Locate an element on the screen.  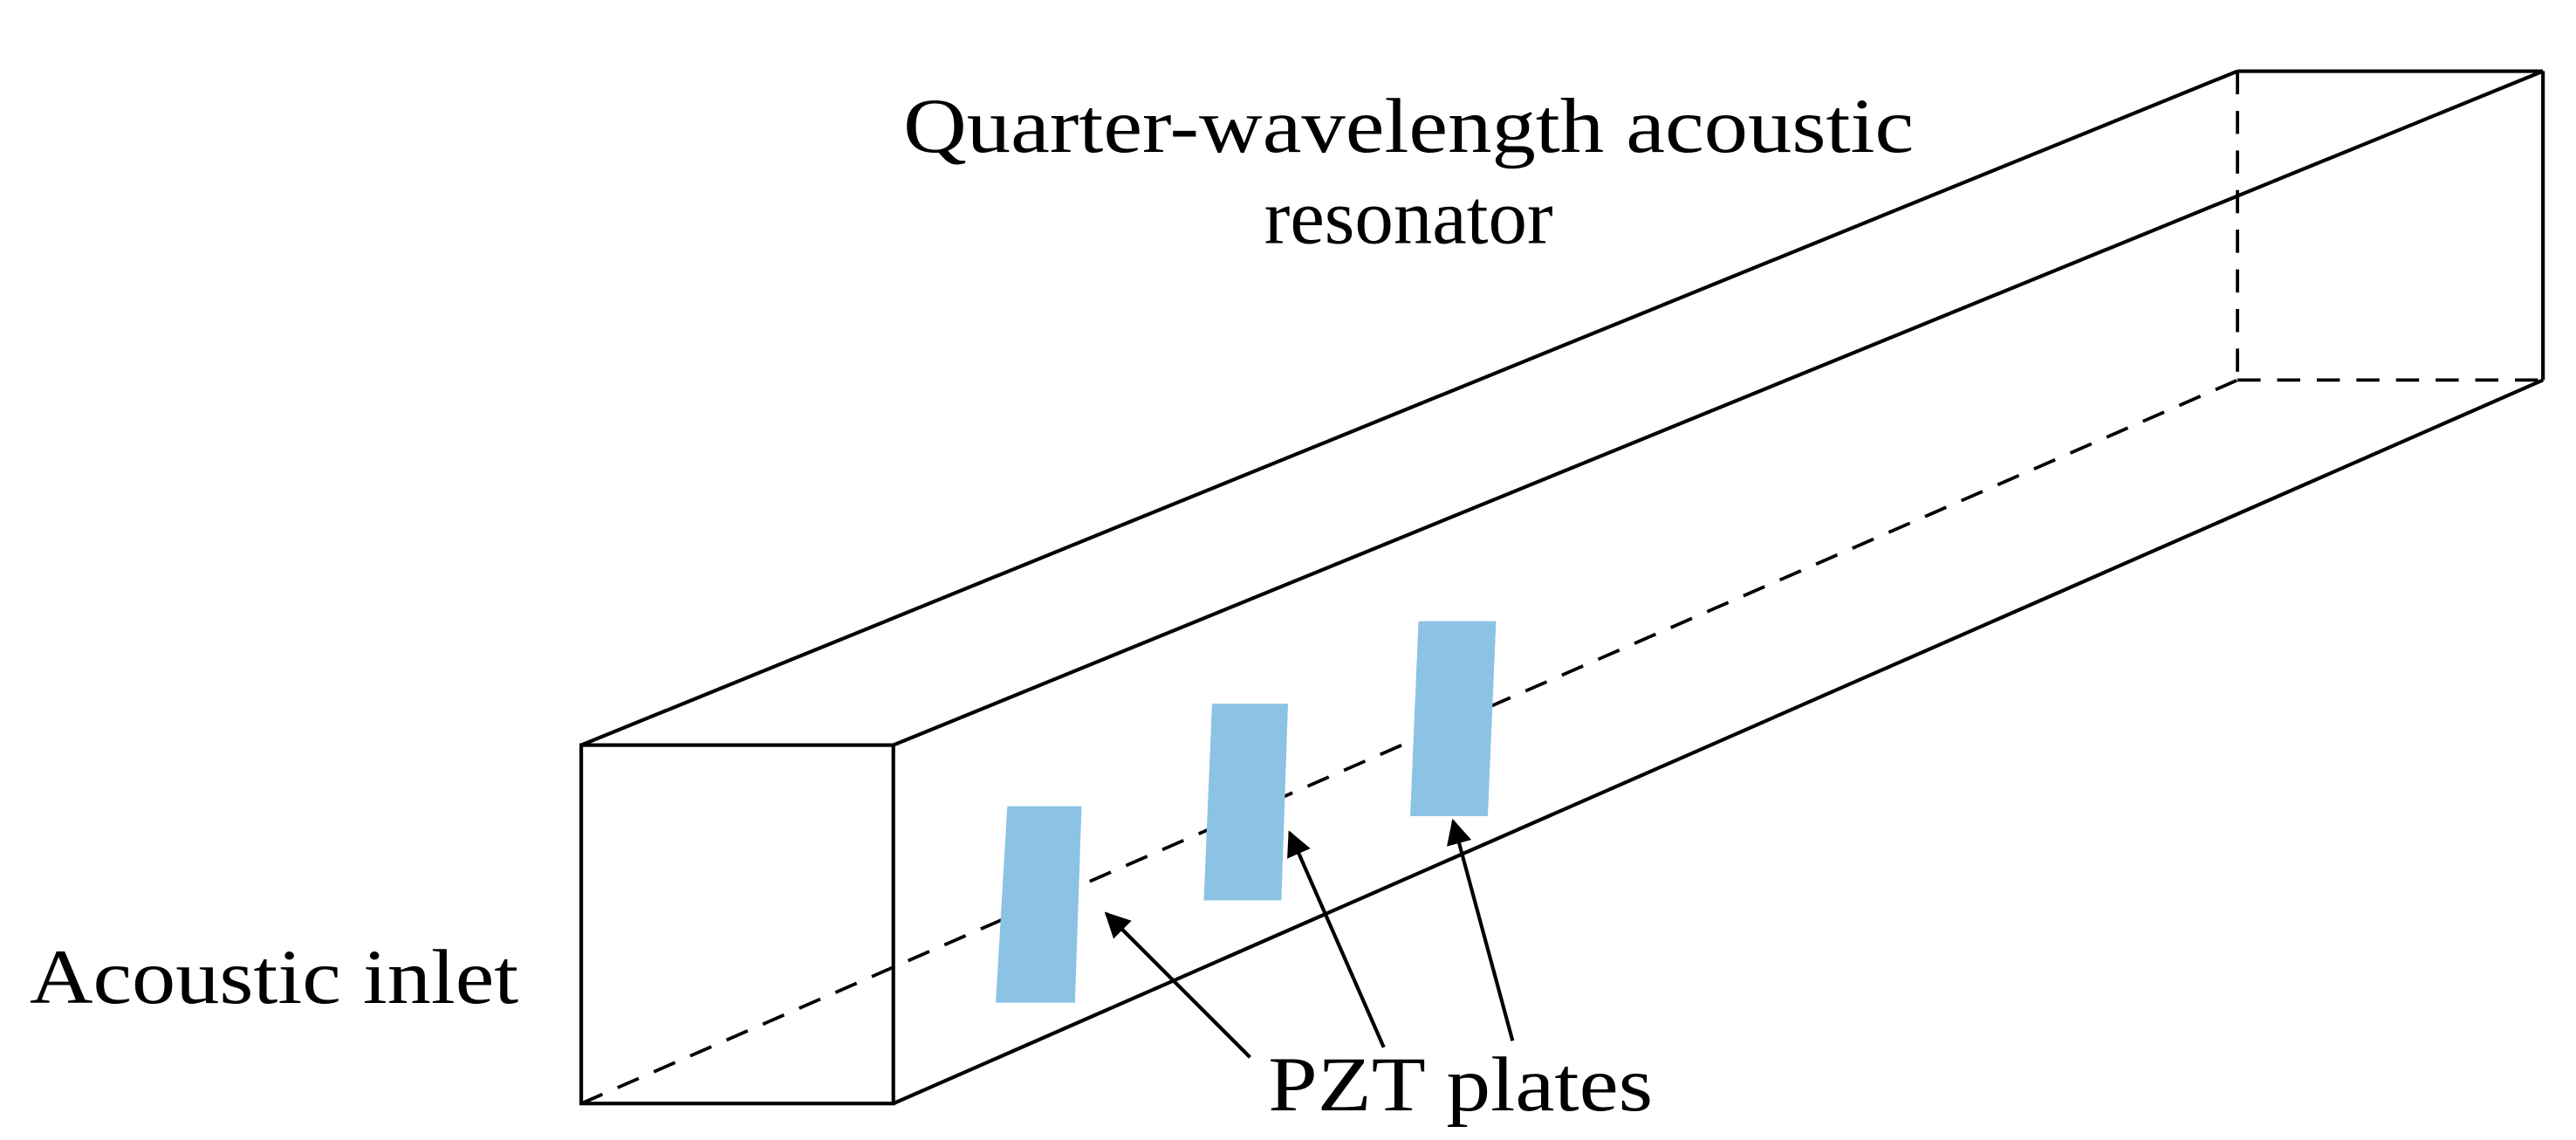
resonator-label-line1: Quarter-wavelength acoustic is located at coordinates (1408, 126).